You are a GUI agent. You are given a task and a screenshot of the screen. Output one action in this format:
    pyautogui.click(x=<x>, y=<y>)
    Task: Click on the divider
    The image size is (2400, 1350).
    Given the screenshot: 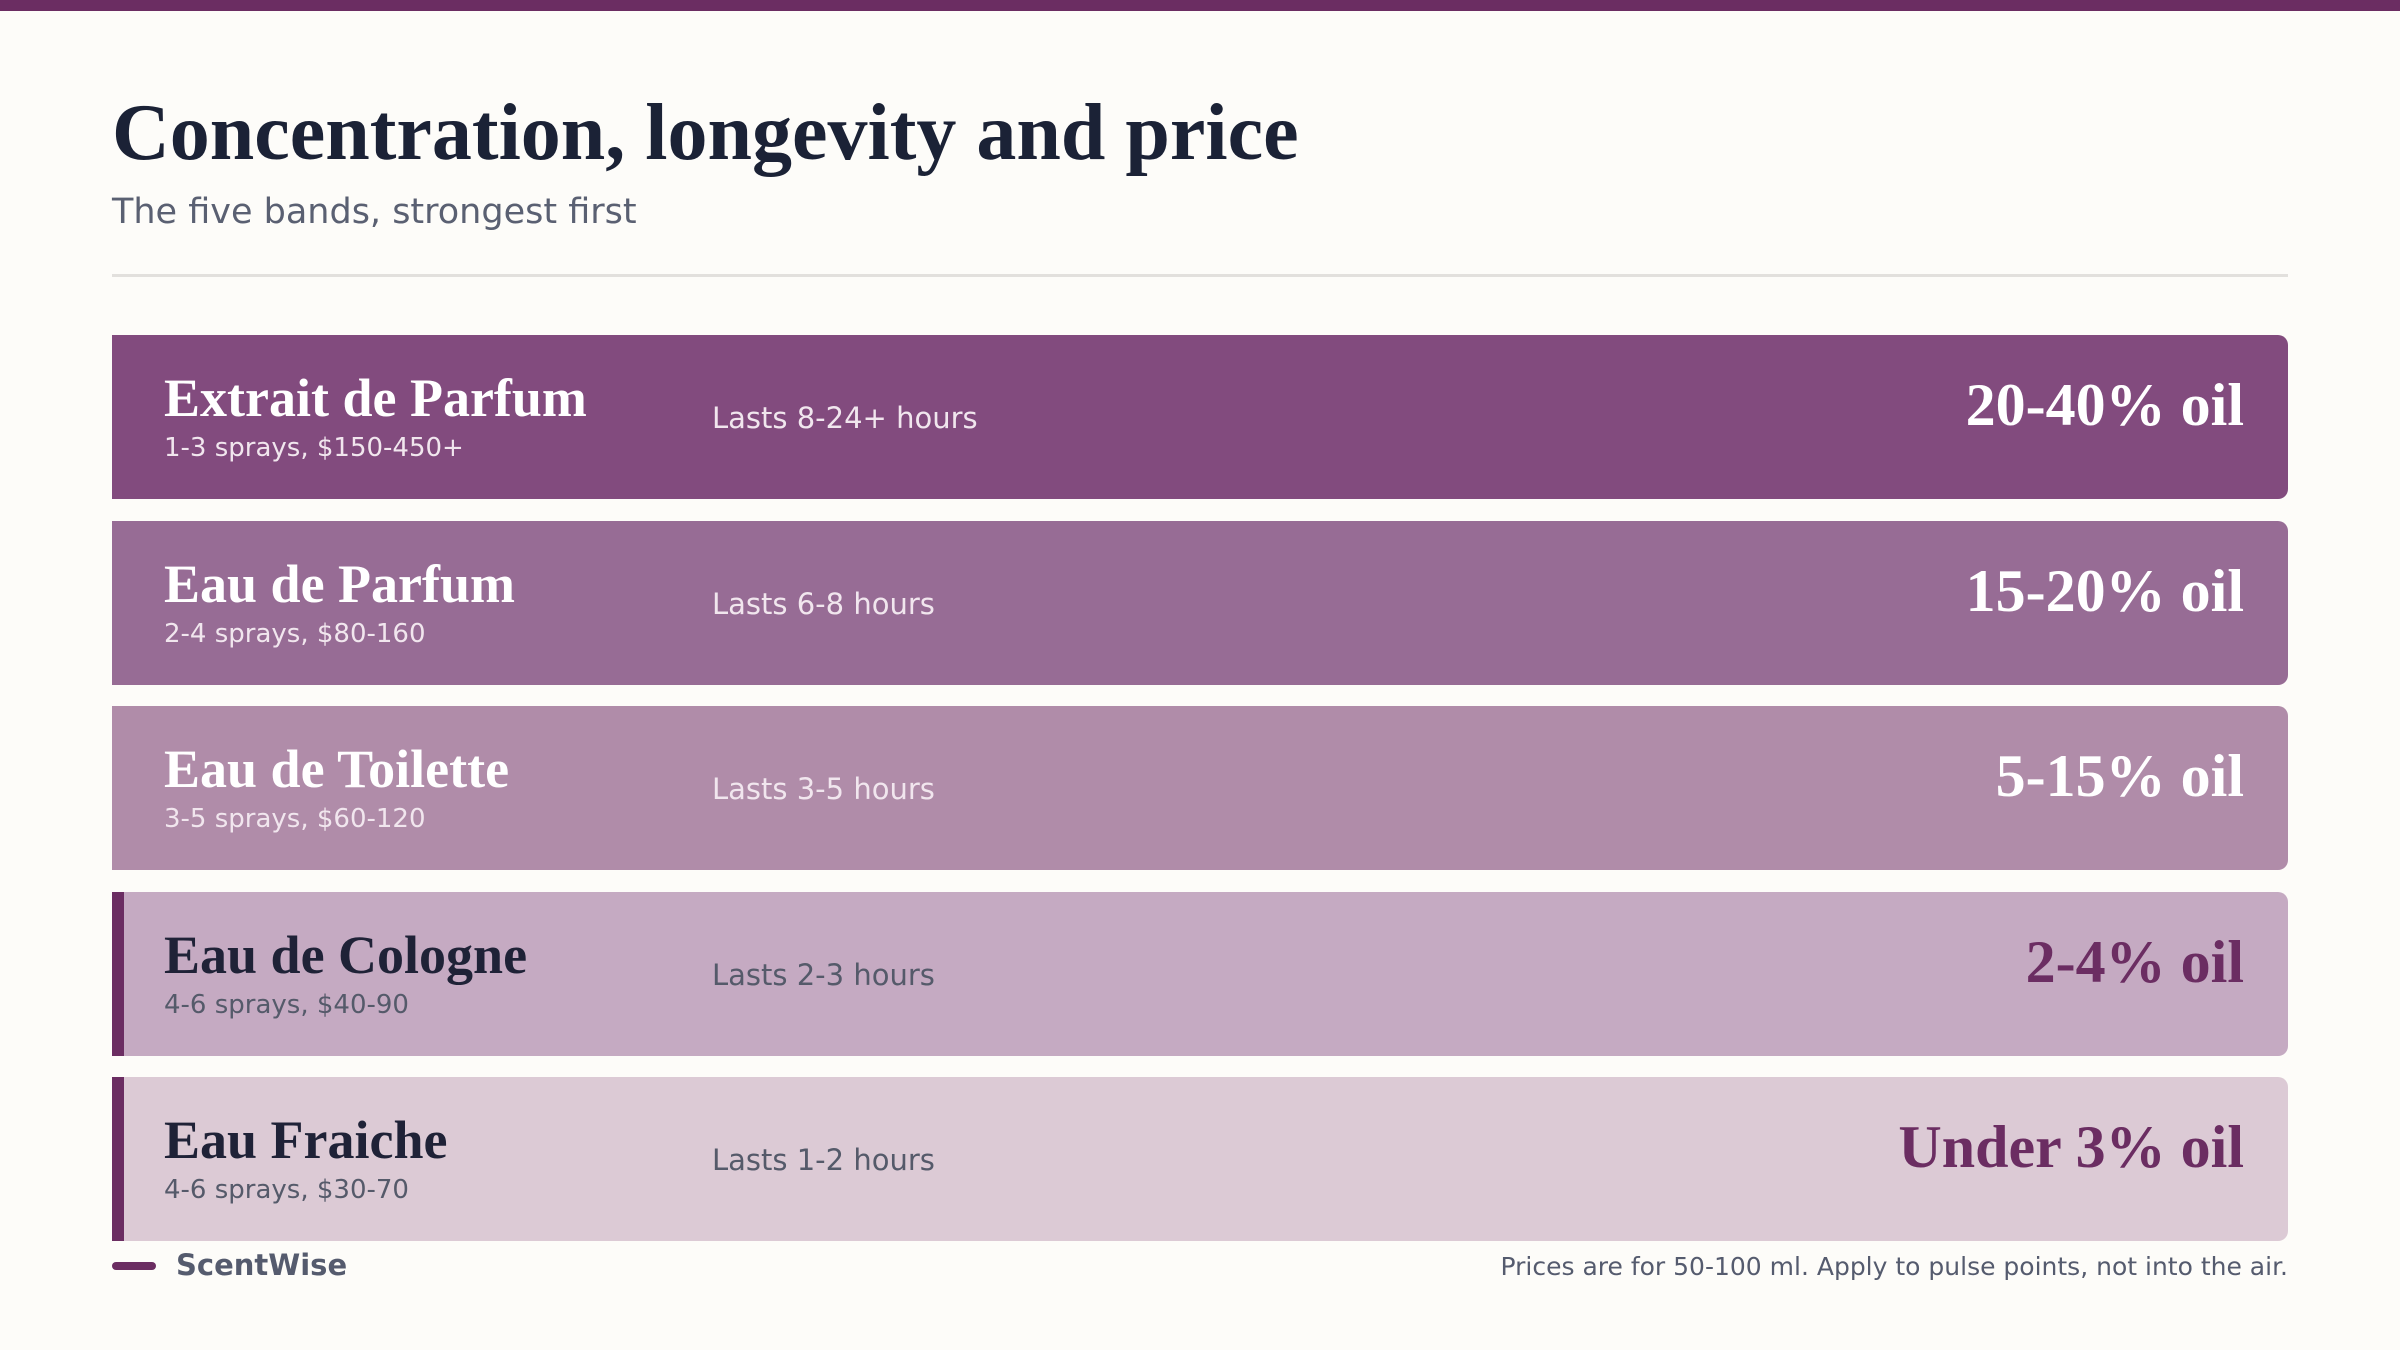 What is the action you would take?
    pyautogui.click(x=1200, y=275)
    